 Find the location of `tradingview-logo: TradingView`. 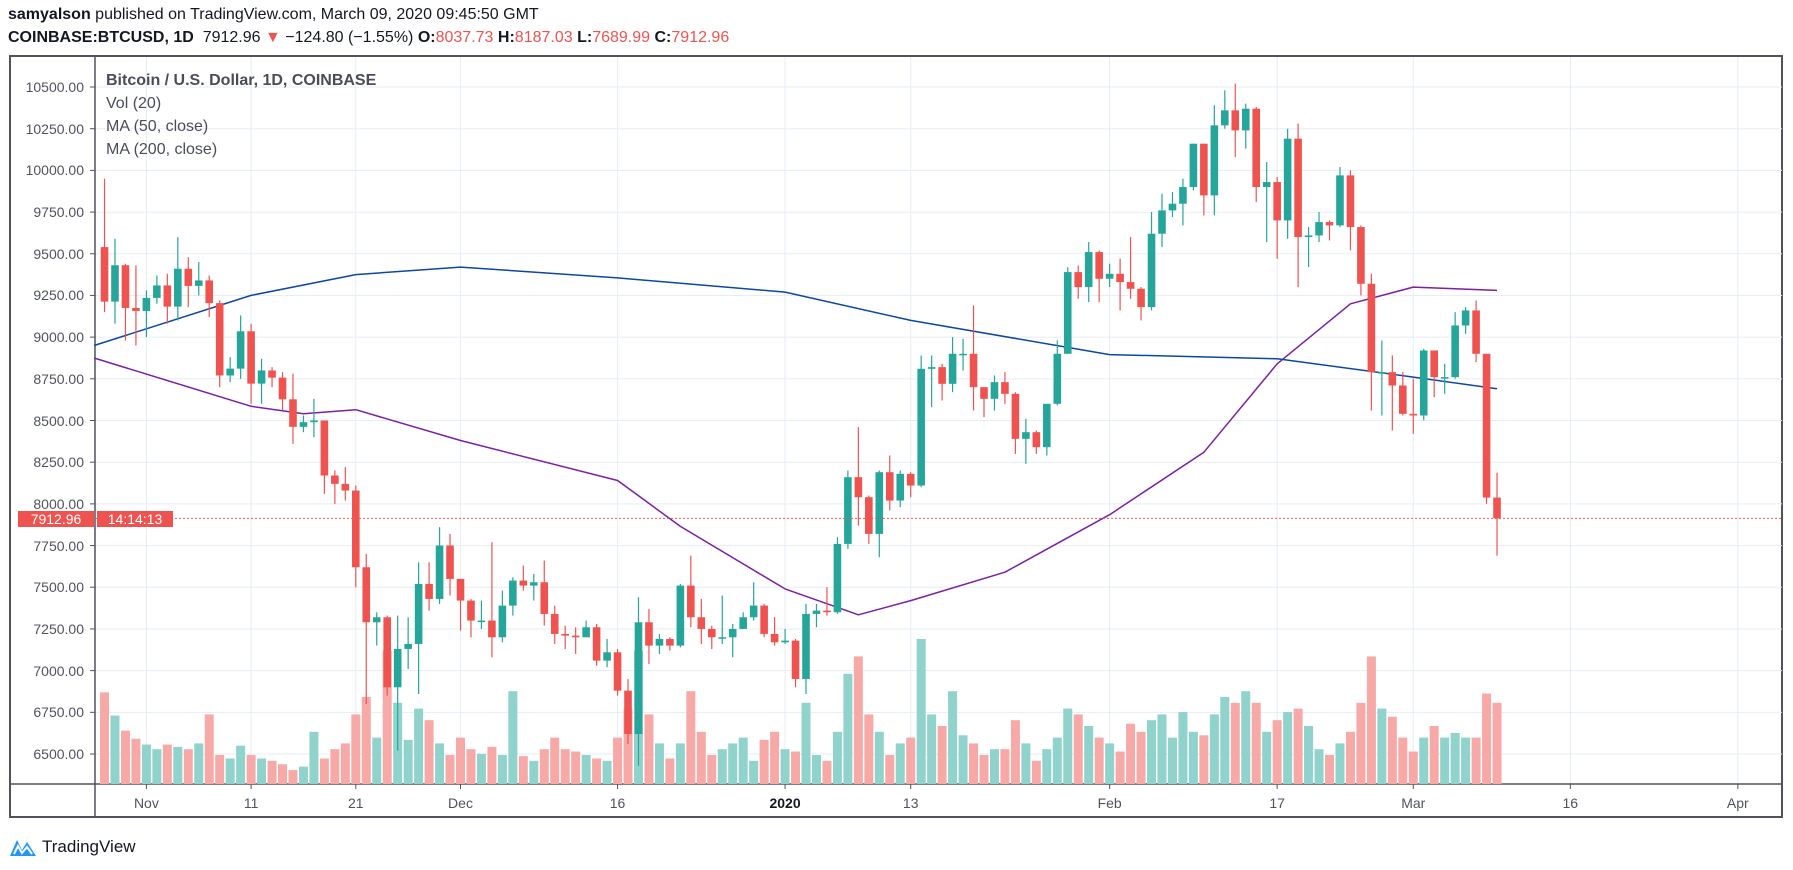

tradingview-logo: TradingView is located at coordinates (72, 847).